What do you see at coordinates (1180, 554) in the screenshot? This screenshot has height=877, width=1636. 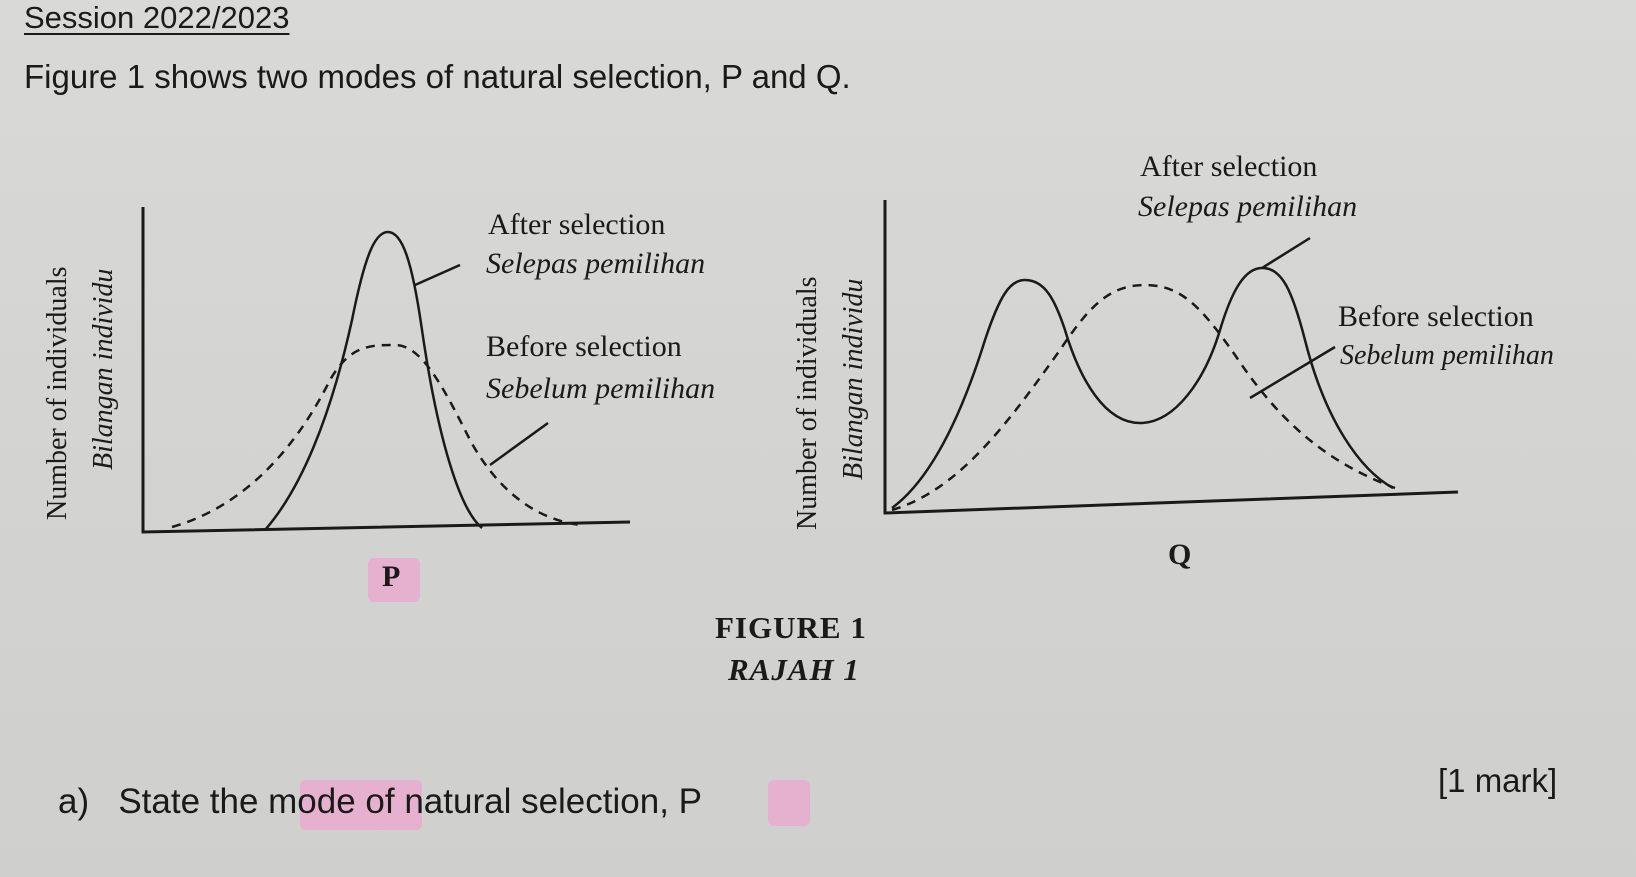 I see `graph-q-letter: Q` at bounding box center [1180, 554].